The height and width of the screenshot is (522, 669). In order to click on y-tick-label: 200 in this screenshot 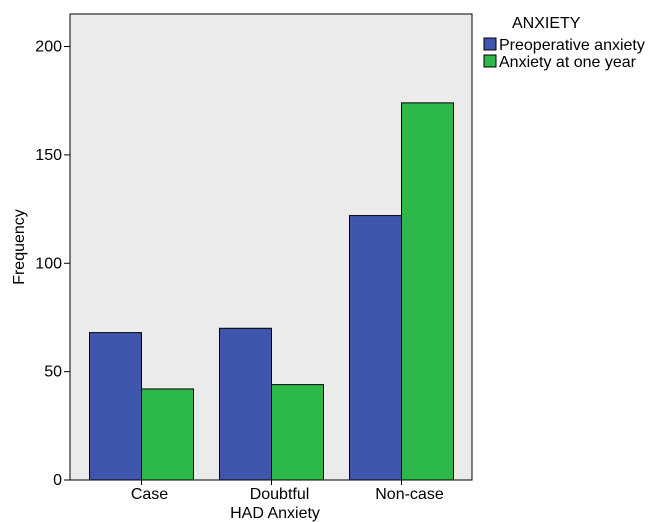, I will do `click(48, 47)`.